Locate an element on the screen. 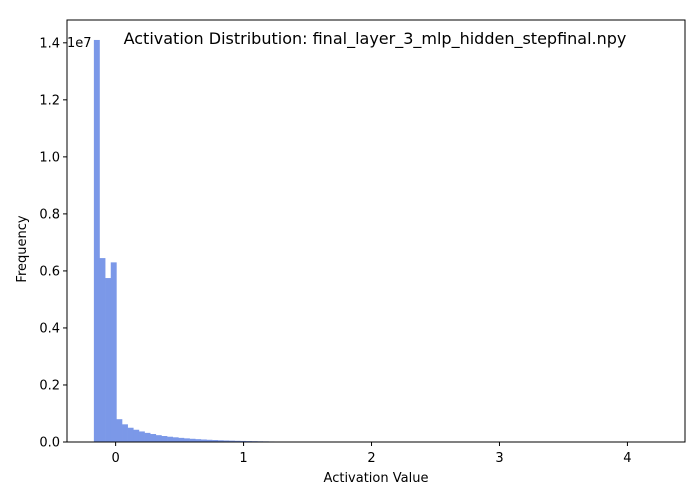 This screenshot has width=700, height=500. y-tick-label: 0.0 is located at coordinates (49, 443).